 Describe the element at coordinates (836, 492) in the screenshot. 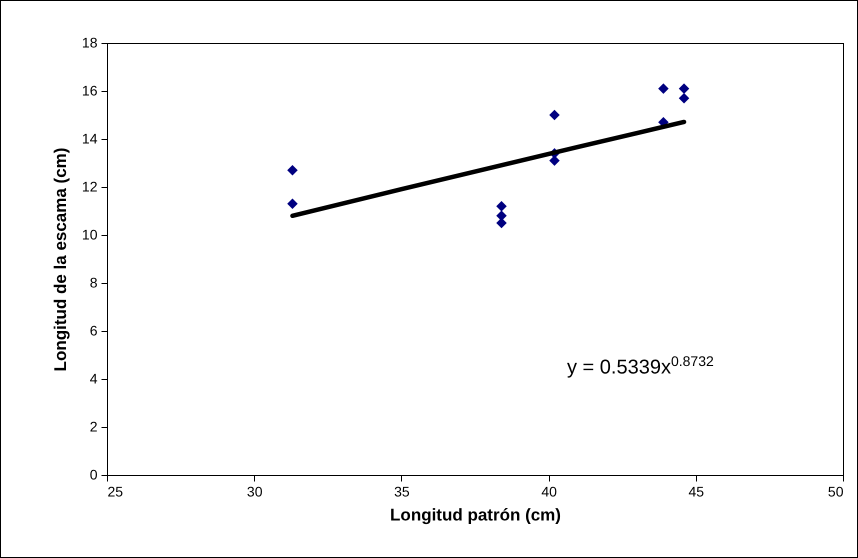

I see `x-tick-label: 50` at that location.